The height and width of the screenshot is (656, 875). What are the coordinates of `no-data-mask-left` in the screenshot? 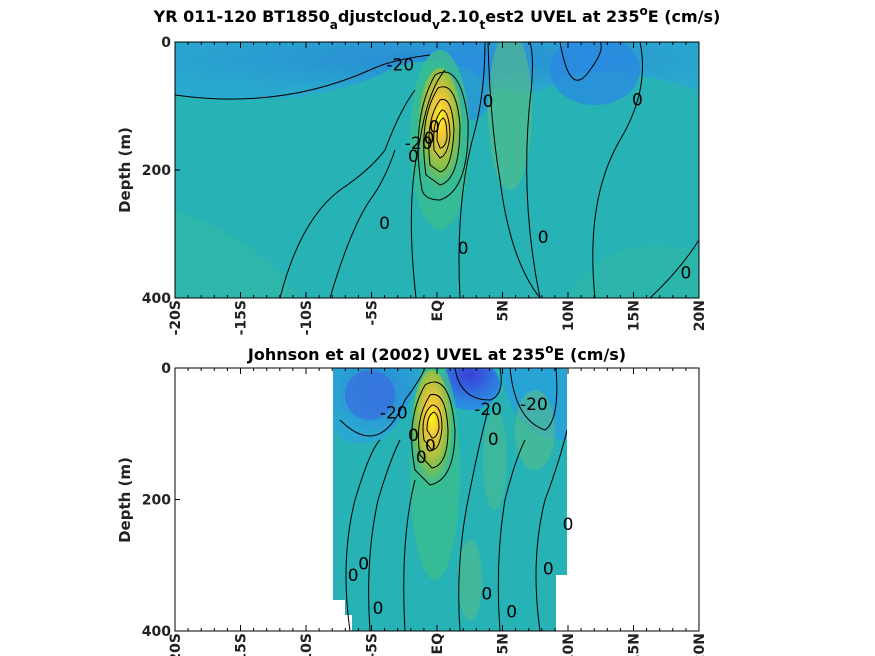 It's located at (342, 615).